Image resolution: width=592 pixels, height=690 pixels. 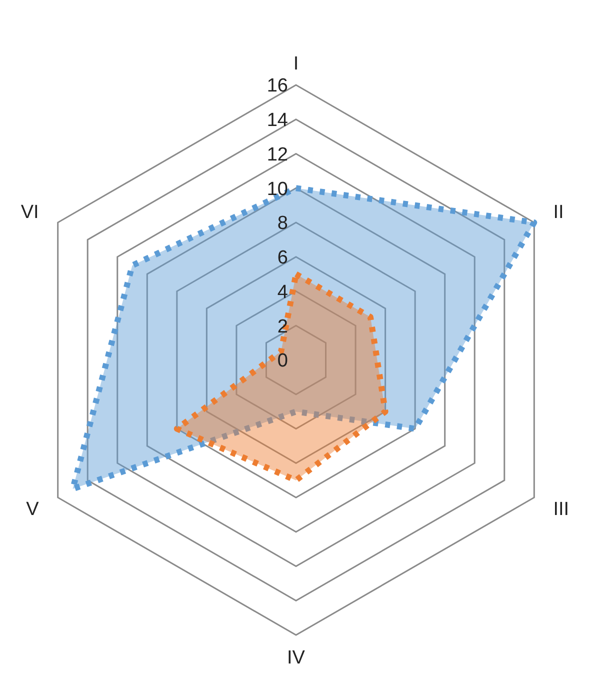 I want to click on spoke-label: III, so click(x=561, y=509).